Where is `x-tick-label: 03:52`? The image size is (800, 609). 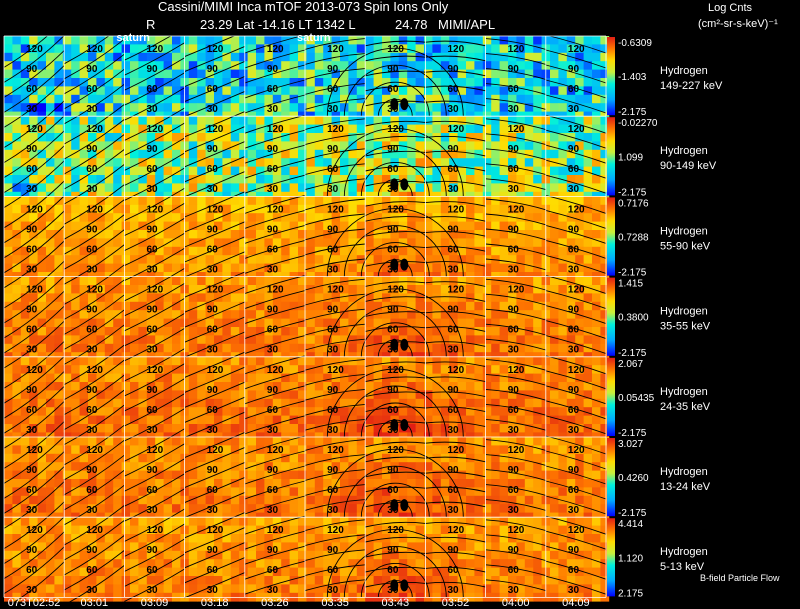 x-tick-label: 03:52 is located at coordinates (456, 603).